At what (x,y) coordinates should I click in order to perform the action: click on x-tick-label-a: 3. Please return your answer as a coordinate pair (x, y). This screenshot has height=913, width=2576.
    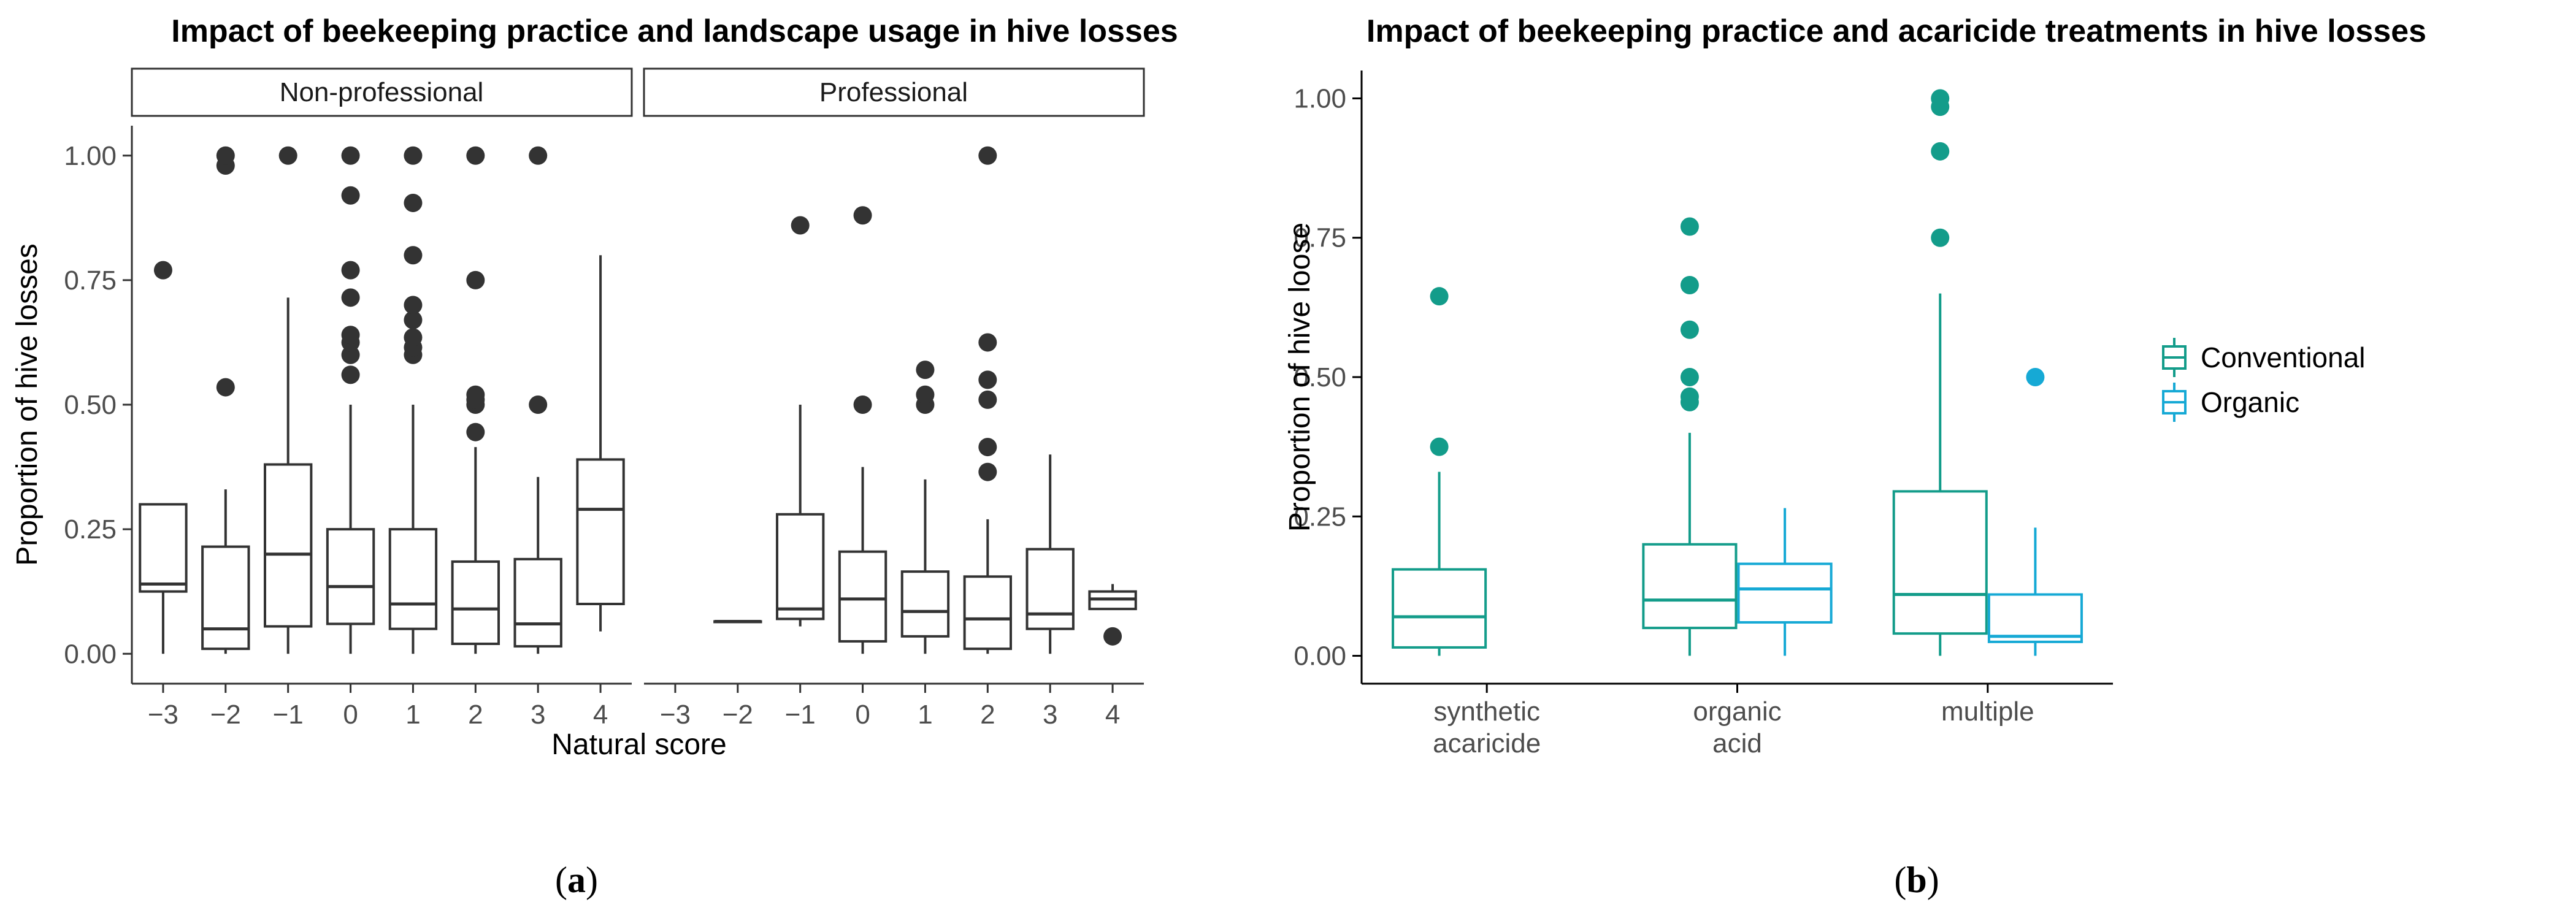
    Looking at the image, I should click on (538, 715).